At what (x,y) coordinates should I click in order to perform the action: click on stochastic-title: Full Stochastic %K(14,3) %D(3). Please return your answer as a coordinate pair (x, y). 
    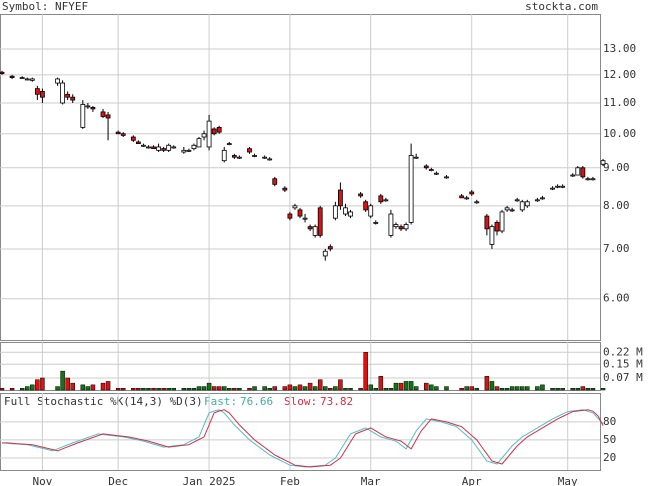
    Looking at the image, I should click on (103, 401).